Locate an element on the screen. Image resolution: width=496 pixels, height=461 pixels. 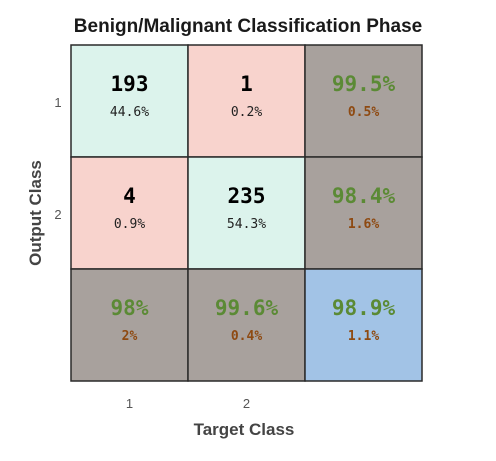
cell-value-r3-c2: 99.6% is located at coordinates (247, 308).